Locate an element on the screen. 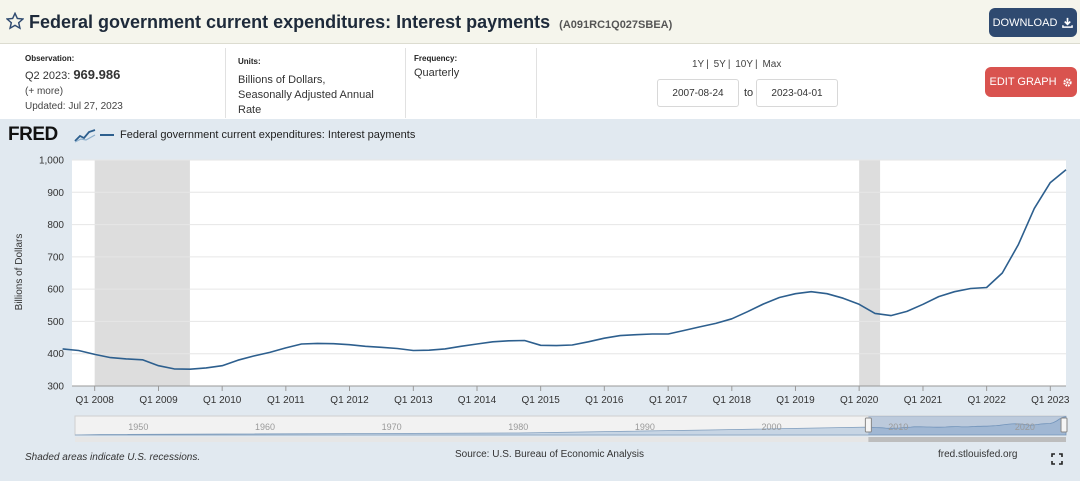 This screenshot has width=1080, height=481. x-tick-label: Q1 2014 is located at coordinates (477, 400).